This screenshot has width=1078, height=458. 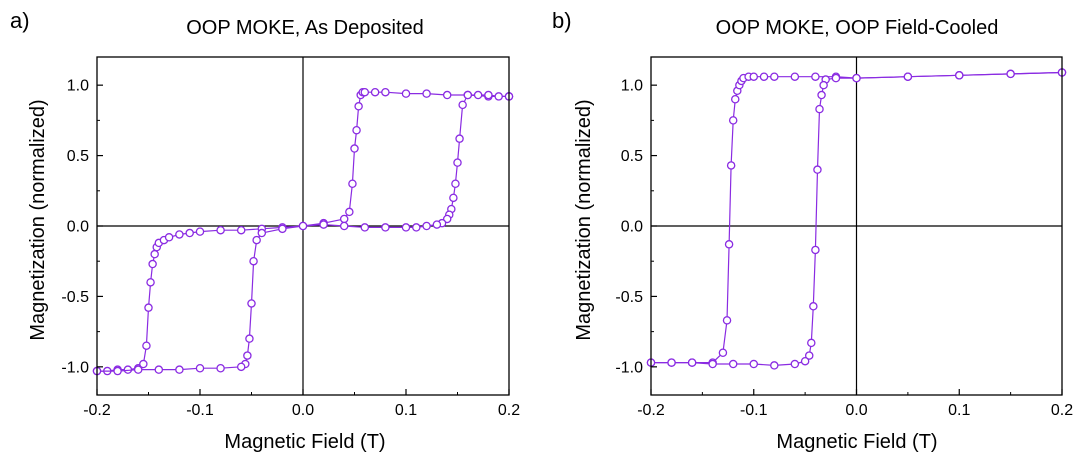 What do you see at coordinates (584, 219) in the screenshot?
I see `y-axis-label-b: Magnetization (normalized)` at bounding box center [584, 219].